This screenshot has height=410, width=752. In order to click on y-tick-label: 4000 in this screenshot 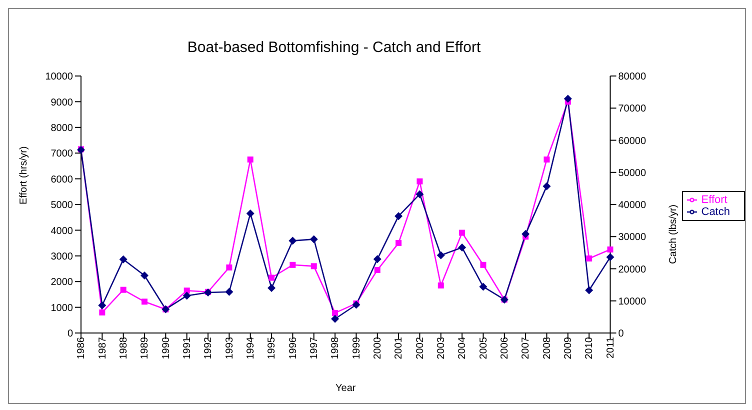, I will do `click(62, 231)`.